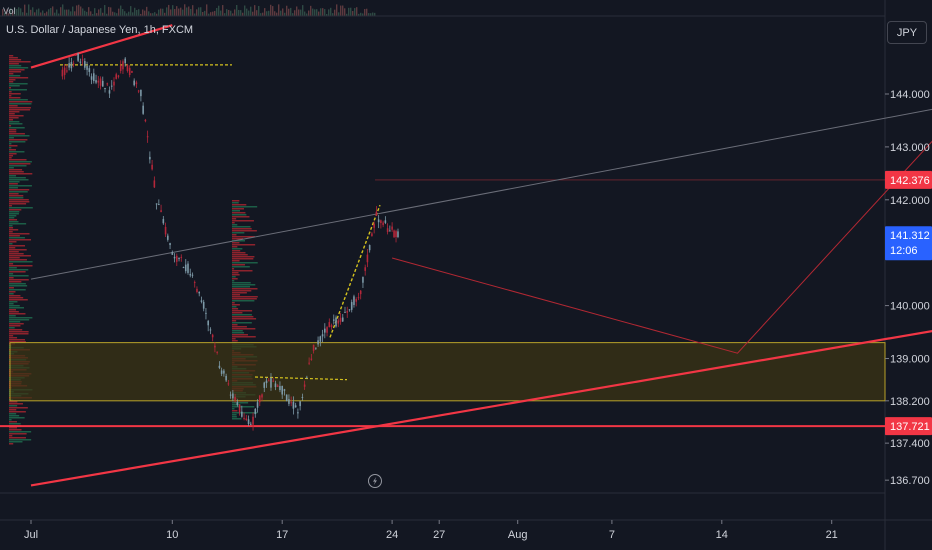  What do you see at coordinates (375, 481) in the screenshot?
I see `lightning-icon` at bounding box center [375, 481].